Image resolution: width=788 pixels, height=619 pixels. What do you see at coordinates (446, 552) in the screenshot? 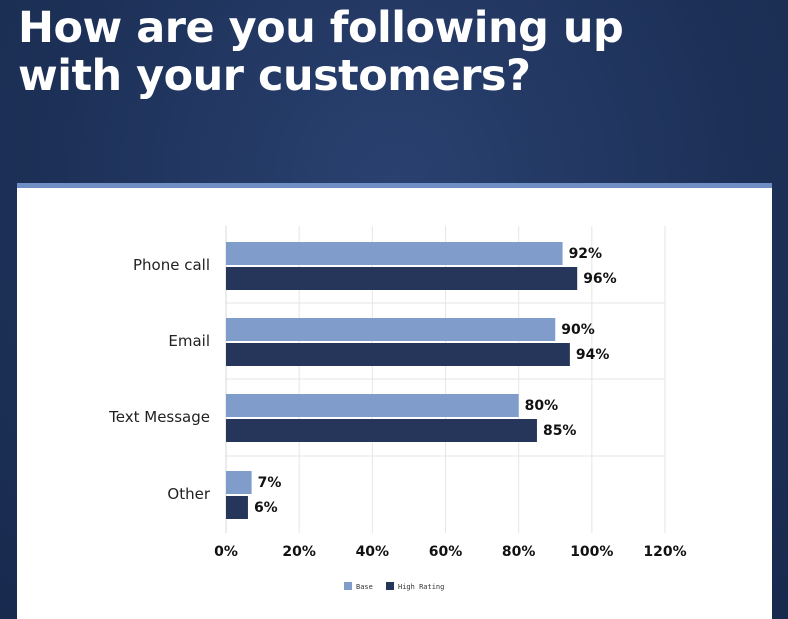
I see `x-tick-label: 60%` at bounding box center [446, 552].